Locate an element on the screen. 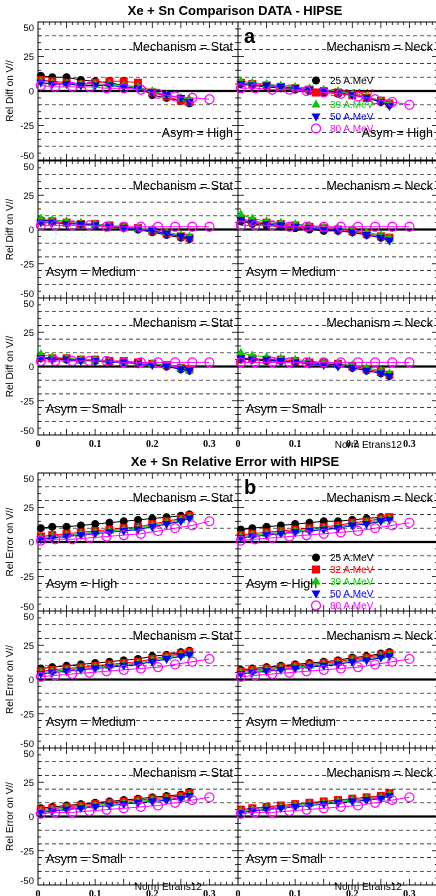 This screenshot has height=896, width=436. mechanism-label: Mechanism = Stat is located at coordinates (183, 323).